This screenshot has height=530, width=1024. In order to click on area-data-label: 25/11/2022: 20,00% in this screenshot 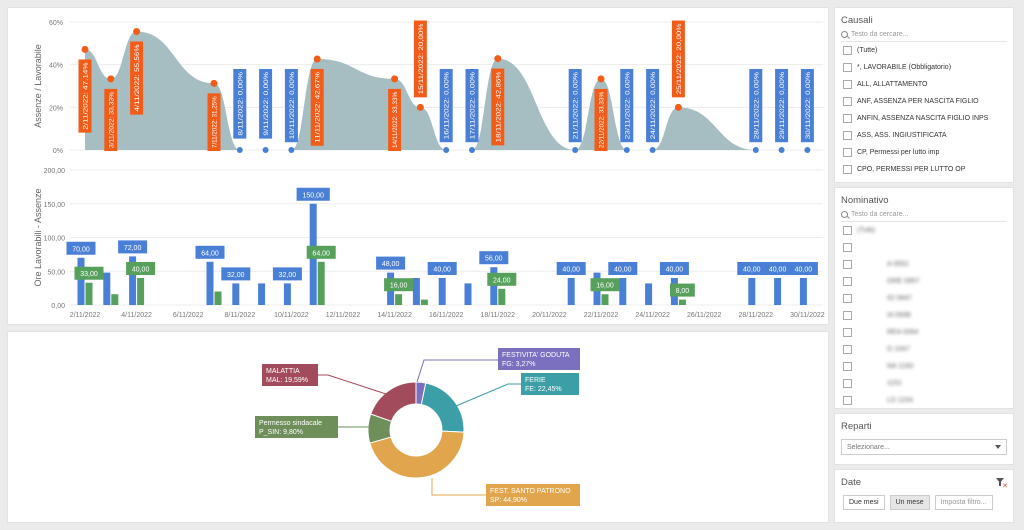, I will do `click(678, 59)`.